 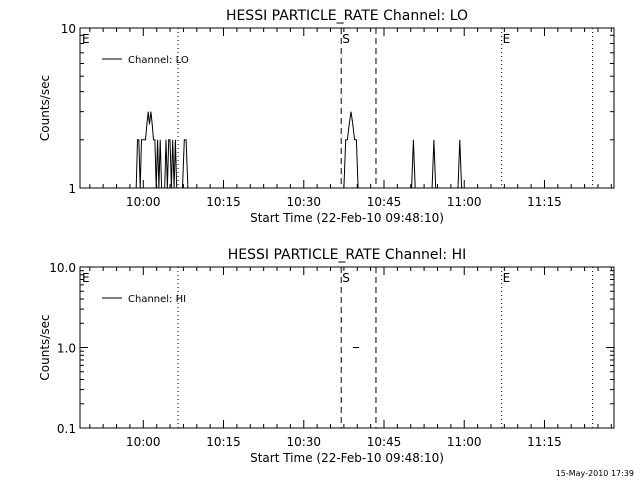 I want to click on legend-label: Channel: LO, so click(x=158, y=60).